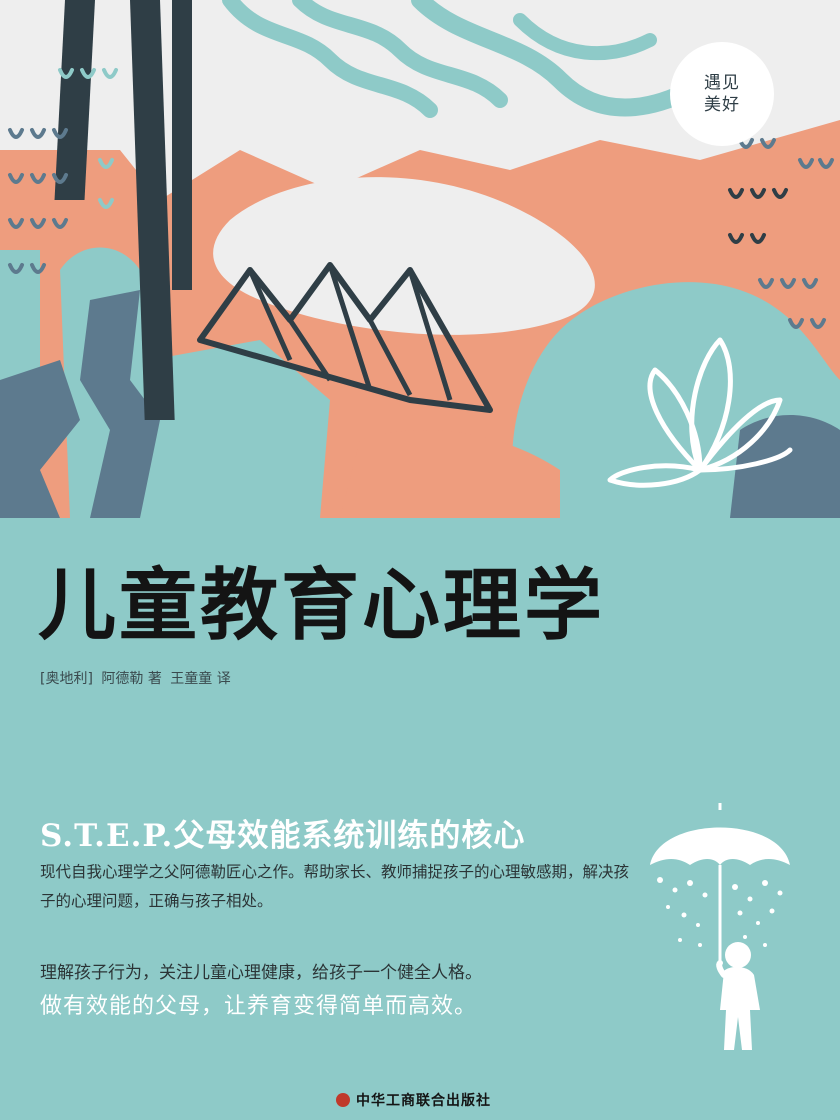 Image resolution: width=840 pixels, height=1120 pixels. What do you see at coordinates (722, 83) in the screenshot?
I see `badge-line1: 遇见` at bounding box center [722, 83].